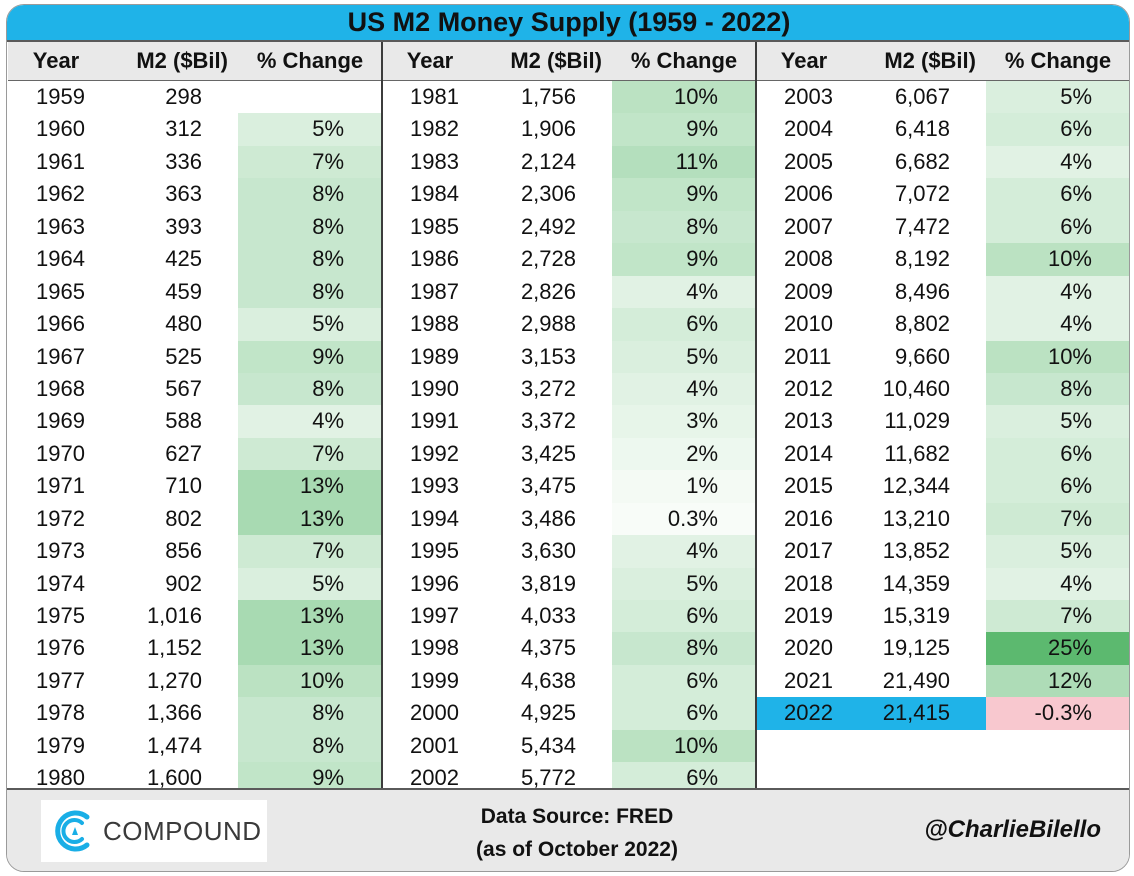 The image size is (1134, 876). I want to click on table-row: 1984 2,306 9%, so click(569, 194).